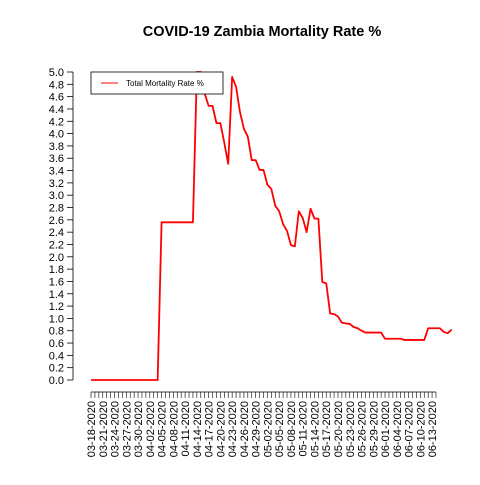 The image size is (480, 485). Describe the element at coordinates (221, 429) in the screenshot. I see `x-tick-label: 04-20-2020` at that location.